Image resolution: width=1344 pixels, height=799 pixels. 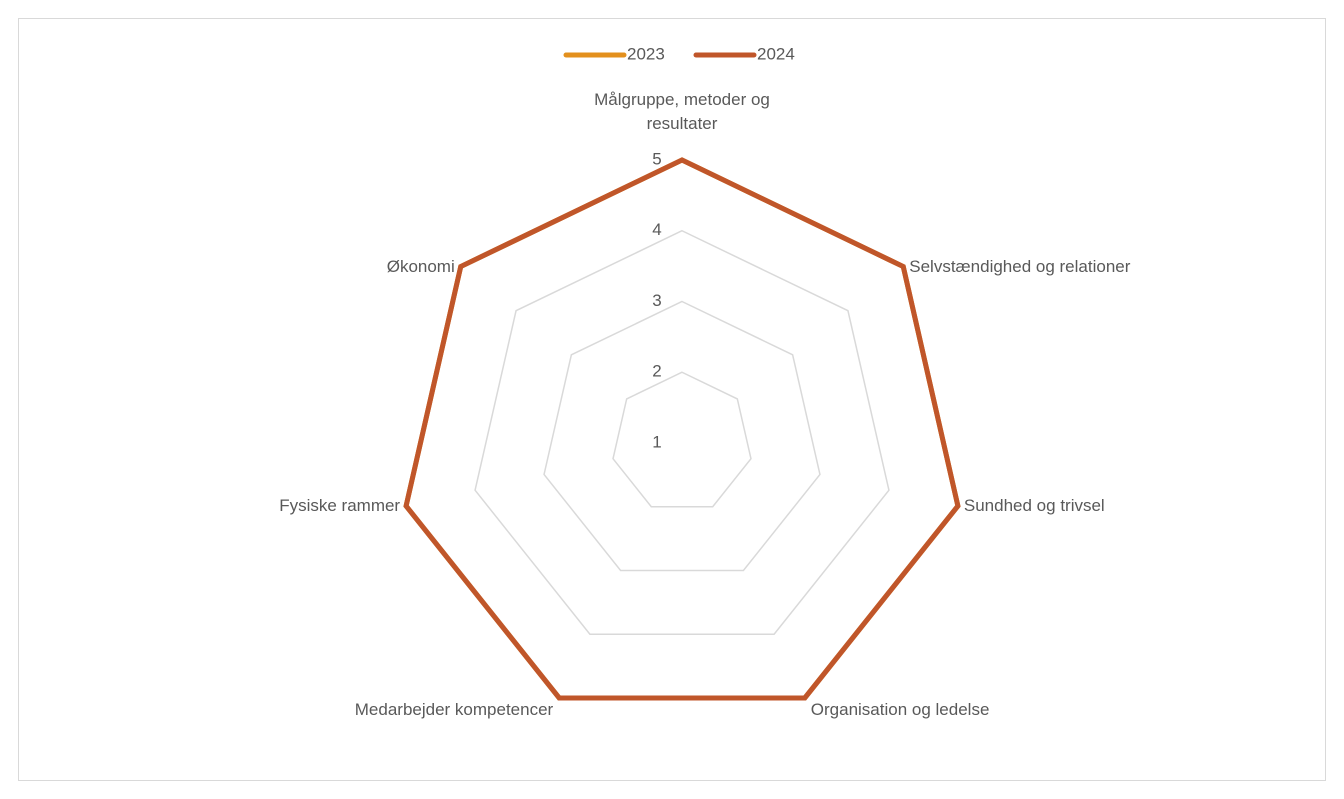 What do you see at coordinates (900, 709) in the screenshot?
I see `category-label: Organisation og ledelse` at bounding box center [900, 709].